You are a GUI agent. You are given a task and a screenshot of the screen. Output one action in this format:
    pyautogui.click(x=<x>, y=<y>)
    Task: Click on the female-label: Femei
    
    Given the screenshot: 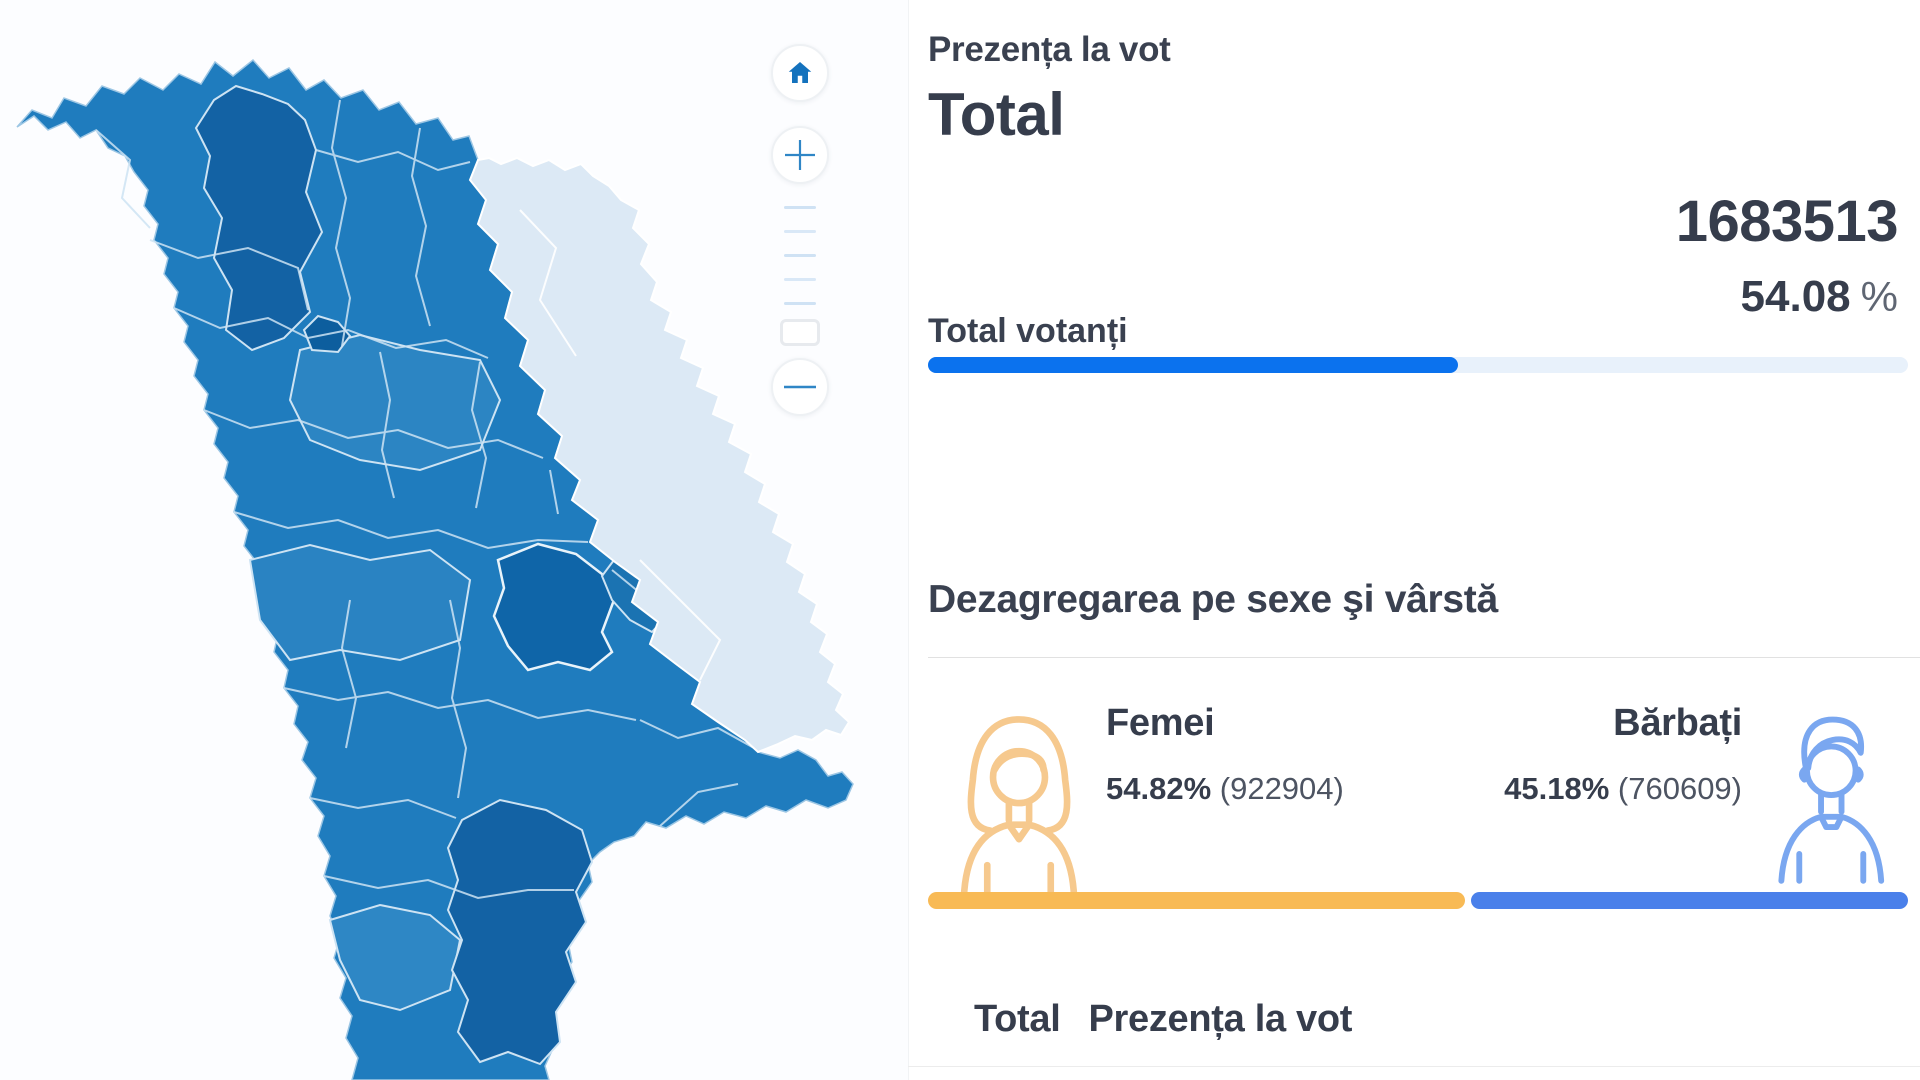 What is the action you would take?
    pyautogui.click(x=1160, y=723)
    